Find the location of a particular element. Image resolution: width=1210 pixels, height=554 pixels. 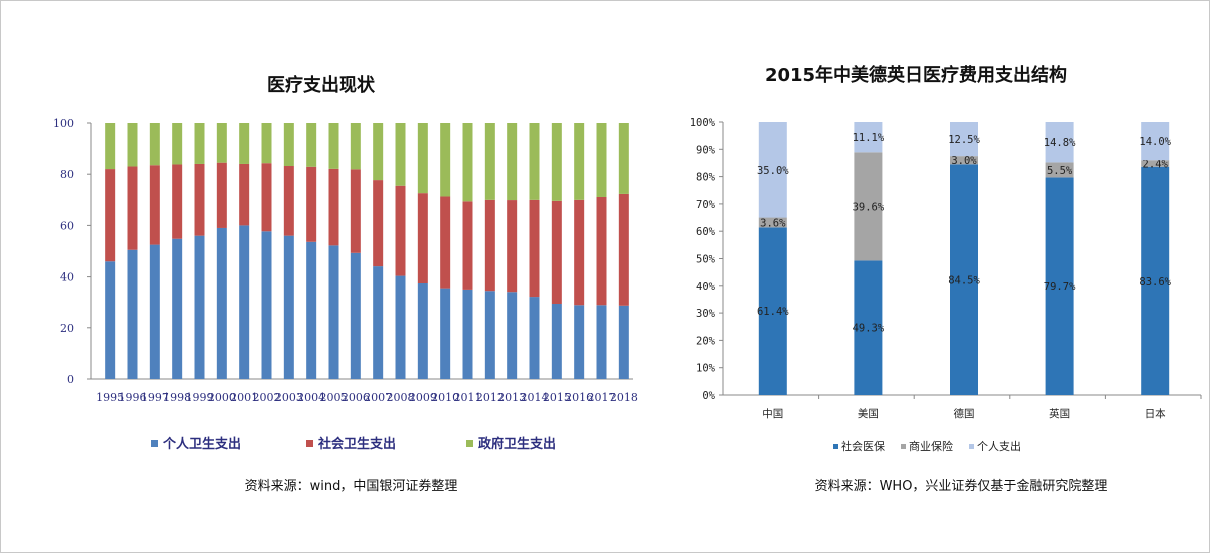

right-data-label: 14.8% is located at coordinates (1060, 143).